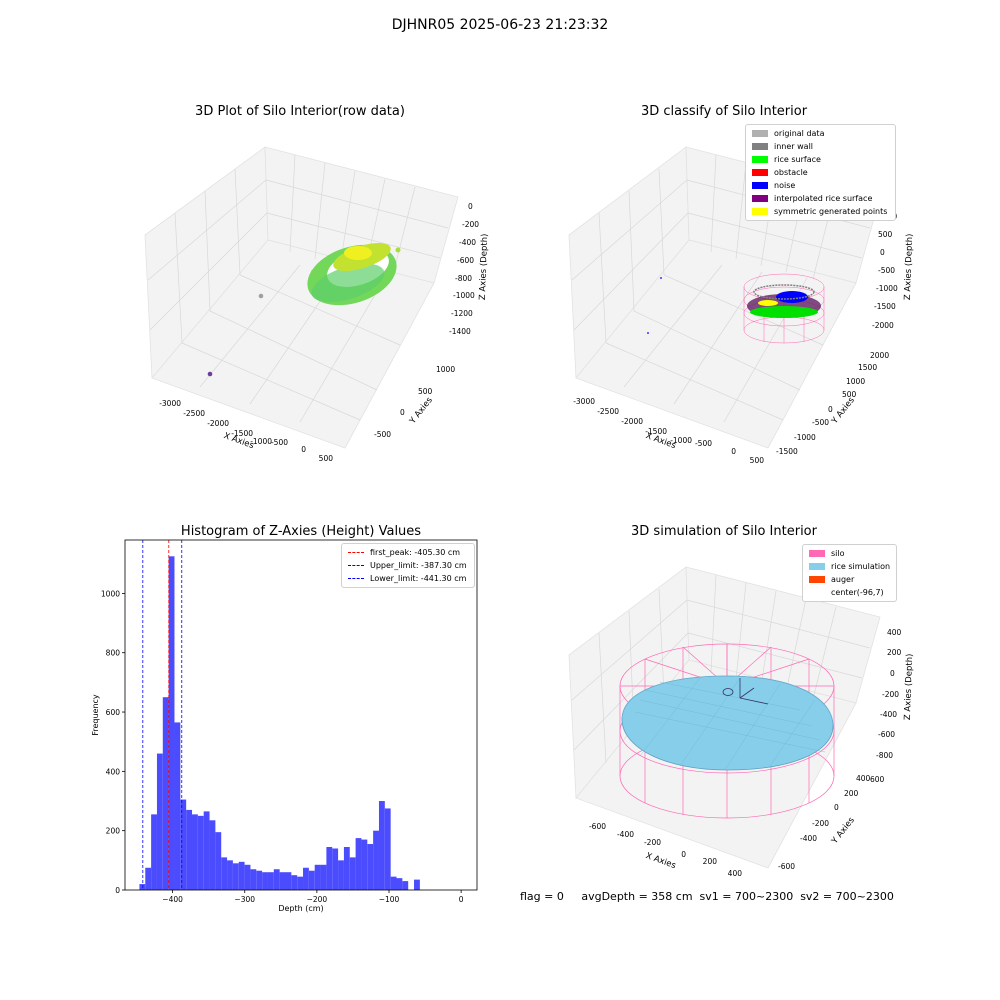  I want to click on plot4-ztick: -200, so click(890, 694).